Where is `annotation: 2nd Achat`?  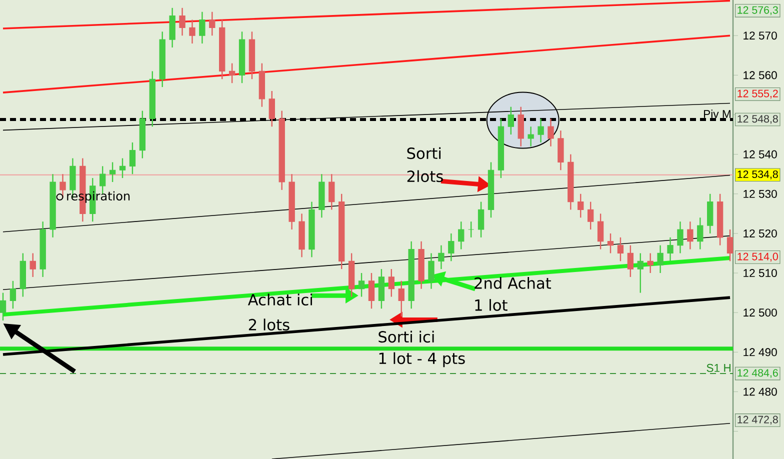 annotation: 2nd Achat is located at coordinates (513, 283).